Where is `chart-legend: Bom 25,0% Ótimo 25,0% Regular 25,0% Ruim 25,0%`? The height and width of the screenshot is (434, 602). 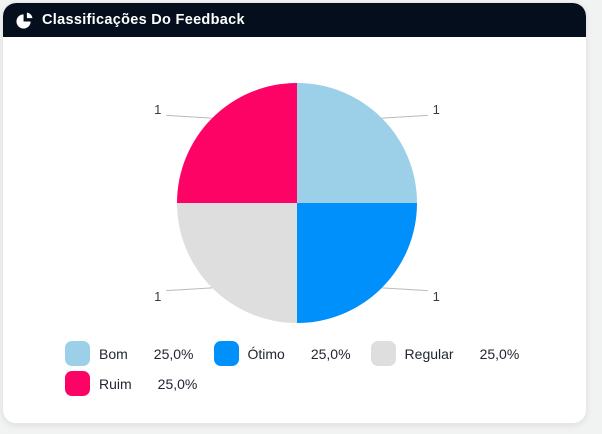 chart-legend: Bom 25,0% Ótimo 25,0% Regular 25,0% Ruim 25,0% is located at coordinates (325, 371).